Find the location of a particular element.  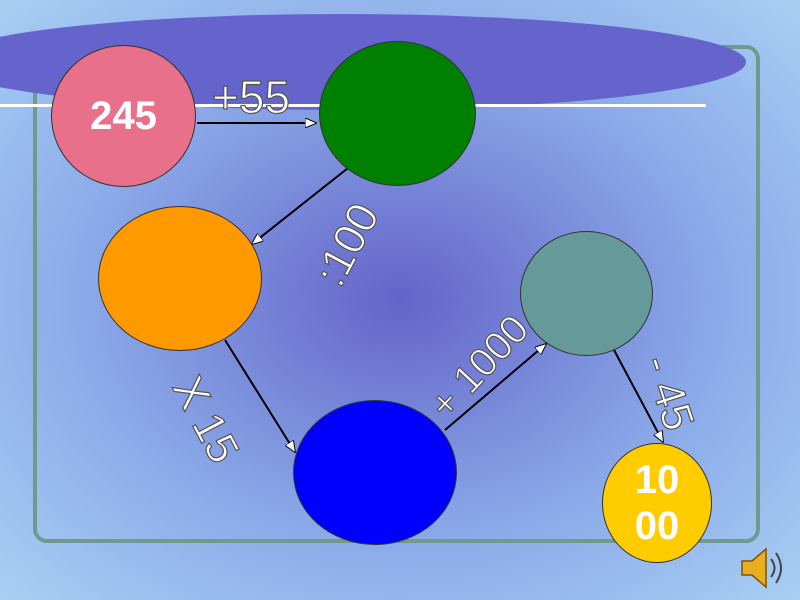

step2-circle is located at coordinates (180, 278).